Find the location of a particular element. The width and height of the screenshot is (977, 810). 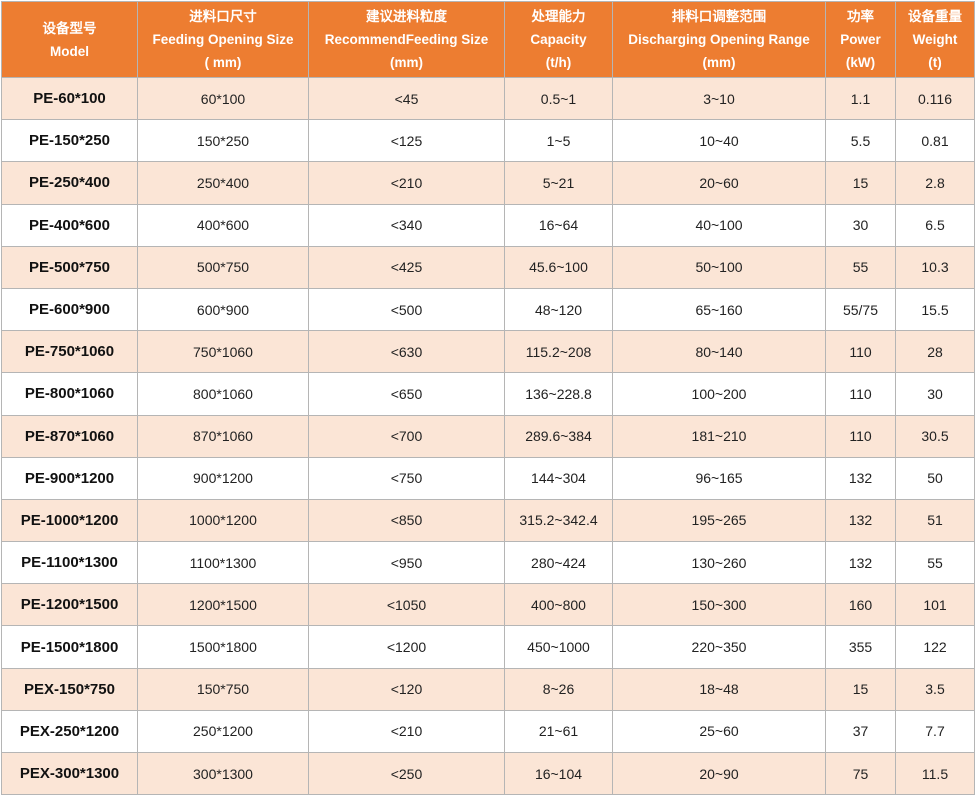

cell-power: 55 is located at coordinates (860, 267).